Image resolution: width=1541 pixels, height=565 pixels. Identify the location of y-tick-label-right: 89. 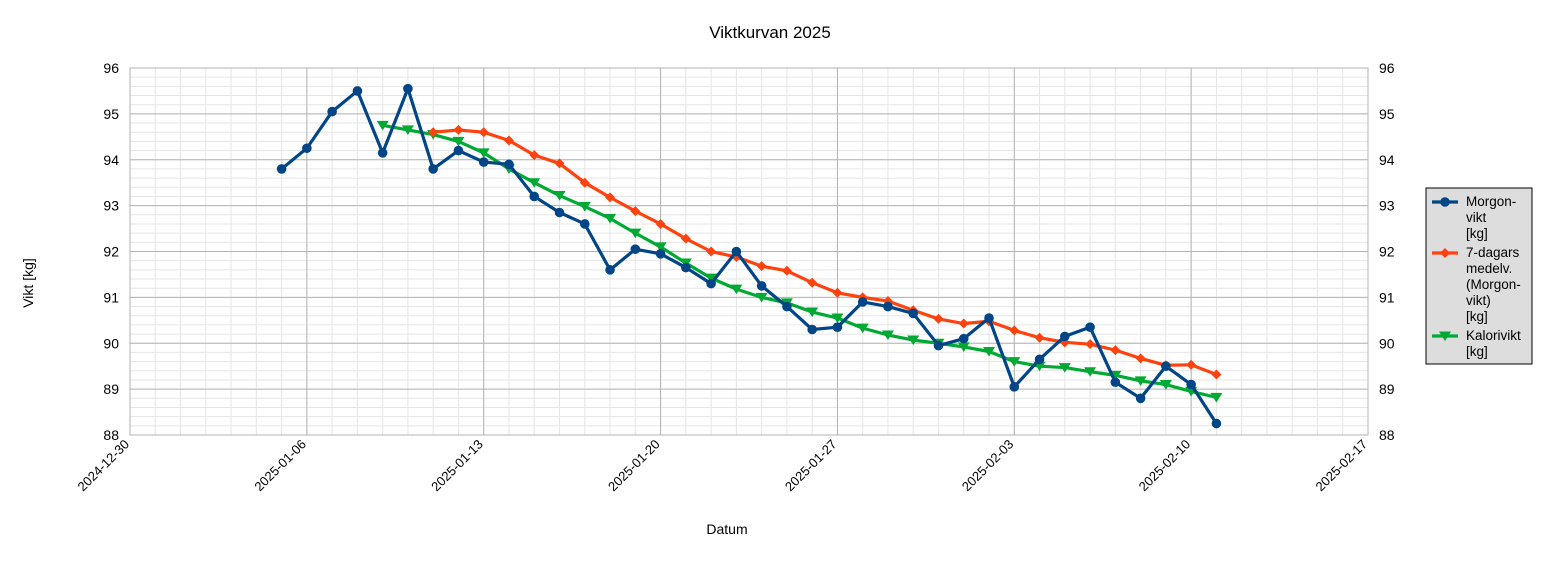
(1387, 389).